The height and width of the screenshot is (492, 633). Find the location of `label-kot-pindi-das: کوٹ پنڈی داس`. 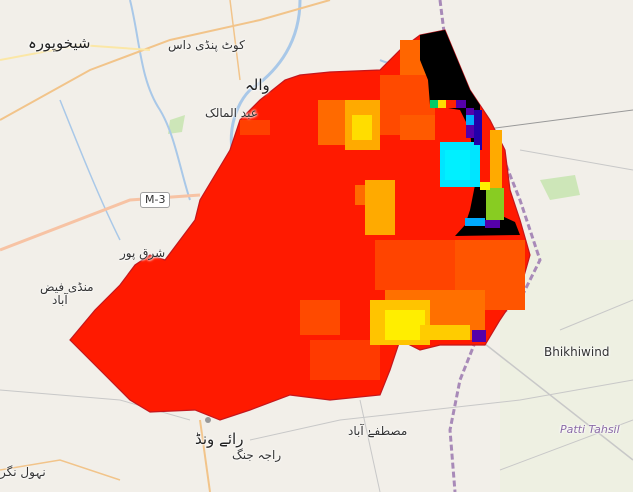

label-kot-pindi-das: کوٹ پنڈی داس is located at coordinates (206, 45).